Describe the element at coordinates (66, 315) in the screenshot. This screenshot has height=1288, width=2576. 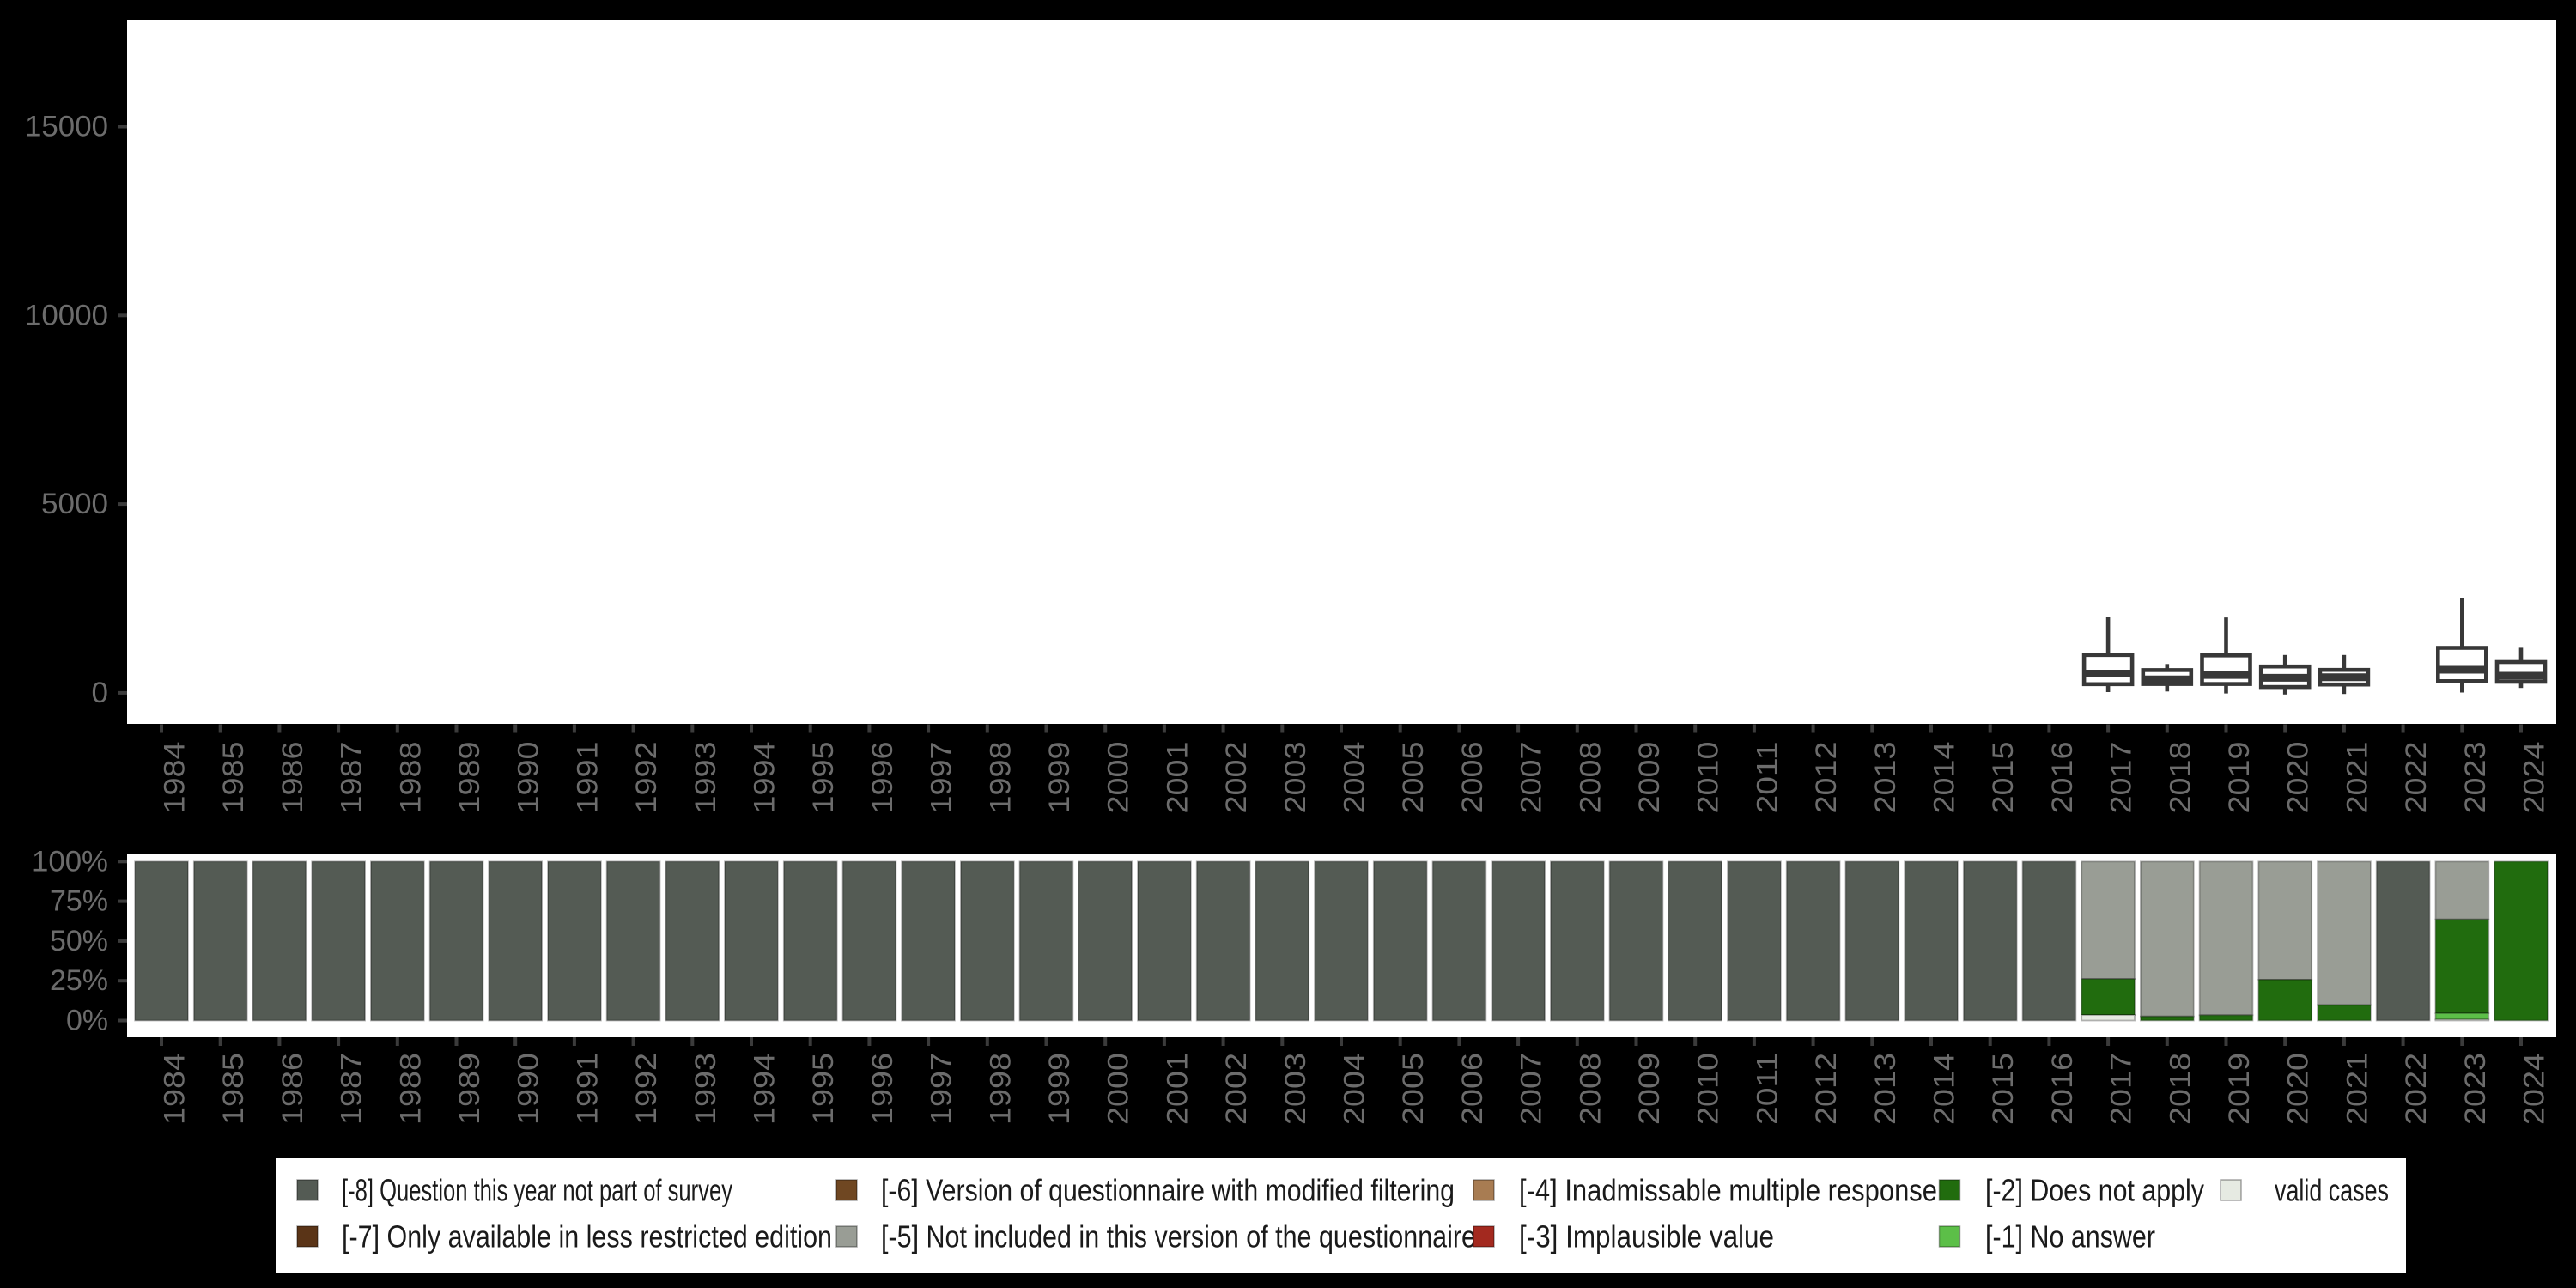
I see `svg-text: 10000` at that location.